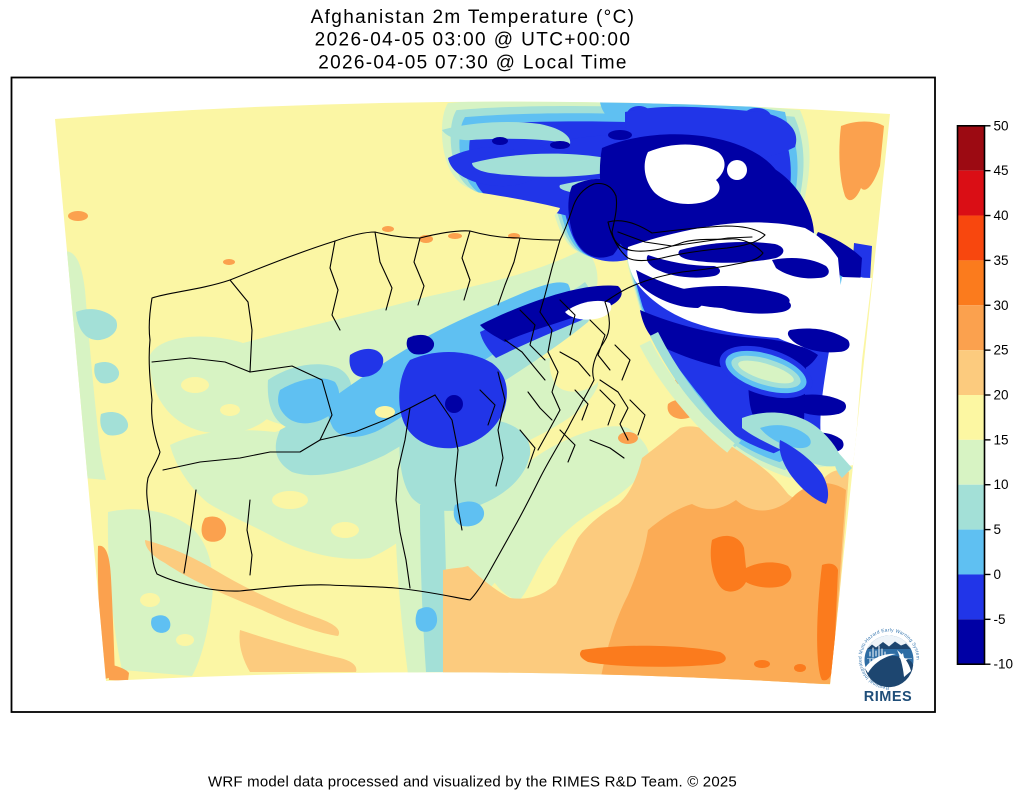 The width and height of the screenshot is (1026, 804). I want to click on svg-text: 0, so click(998, 574).